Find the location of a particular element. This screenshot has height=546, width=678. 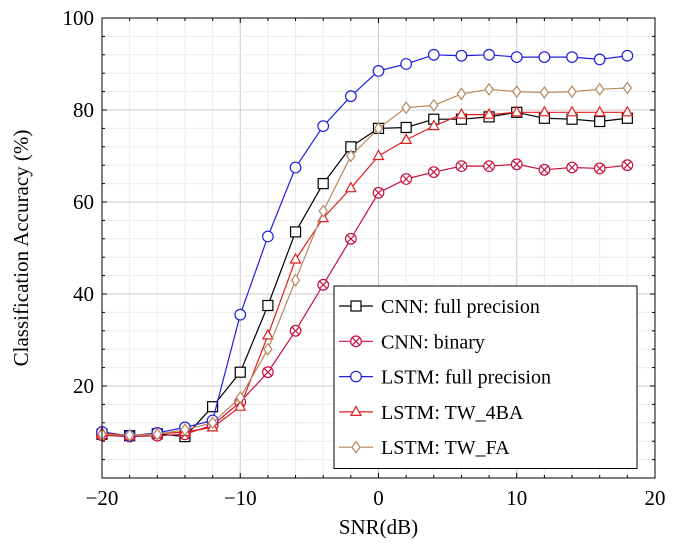

x-axis-label: SNR(dB) is located at coordinates (378, 527).